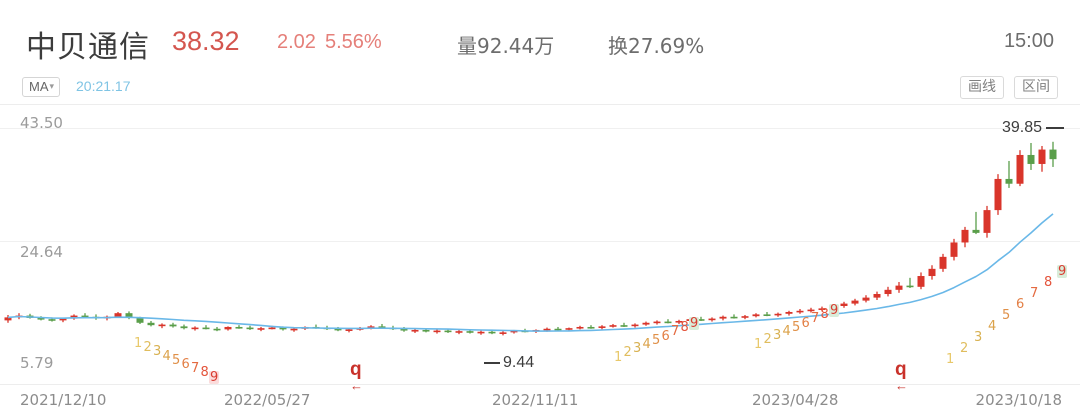 The width and height of the screenshot is (1080, 416). I want to click on q-marker-1-label: q, so click(356, 369).